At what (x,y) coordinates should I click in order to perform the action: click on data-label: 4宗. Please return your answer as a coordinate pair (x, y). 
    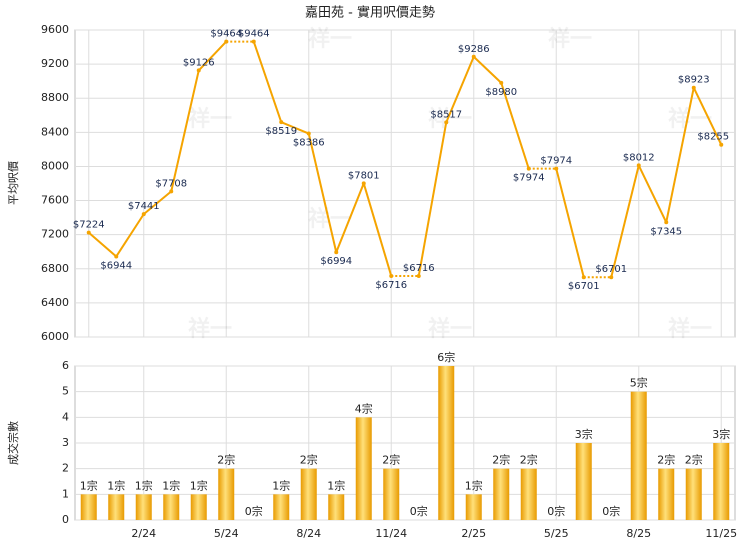
    Looking at the image, I should click on (364, 408).